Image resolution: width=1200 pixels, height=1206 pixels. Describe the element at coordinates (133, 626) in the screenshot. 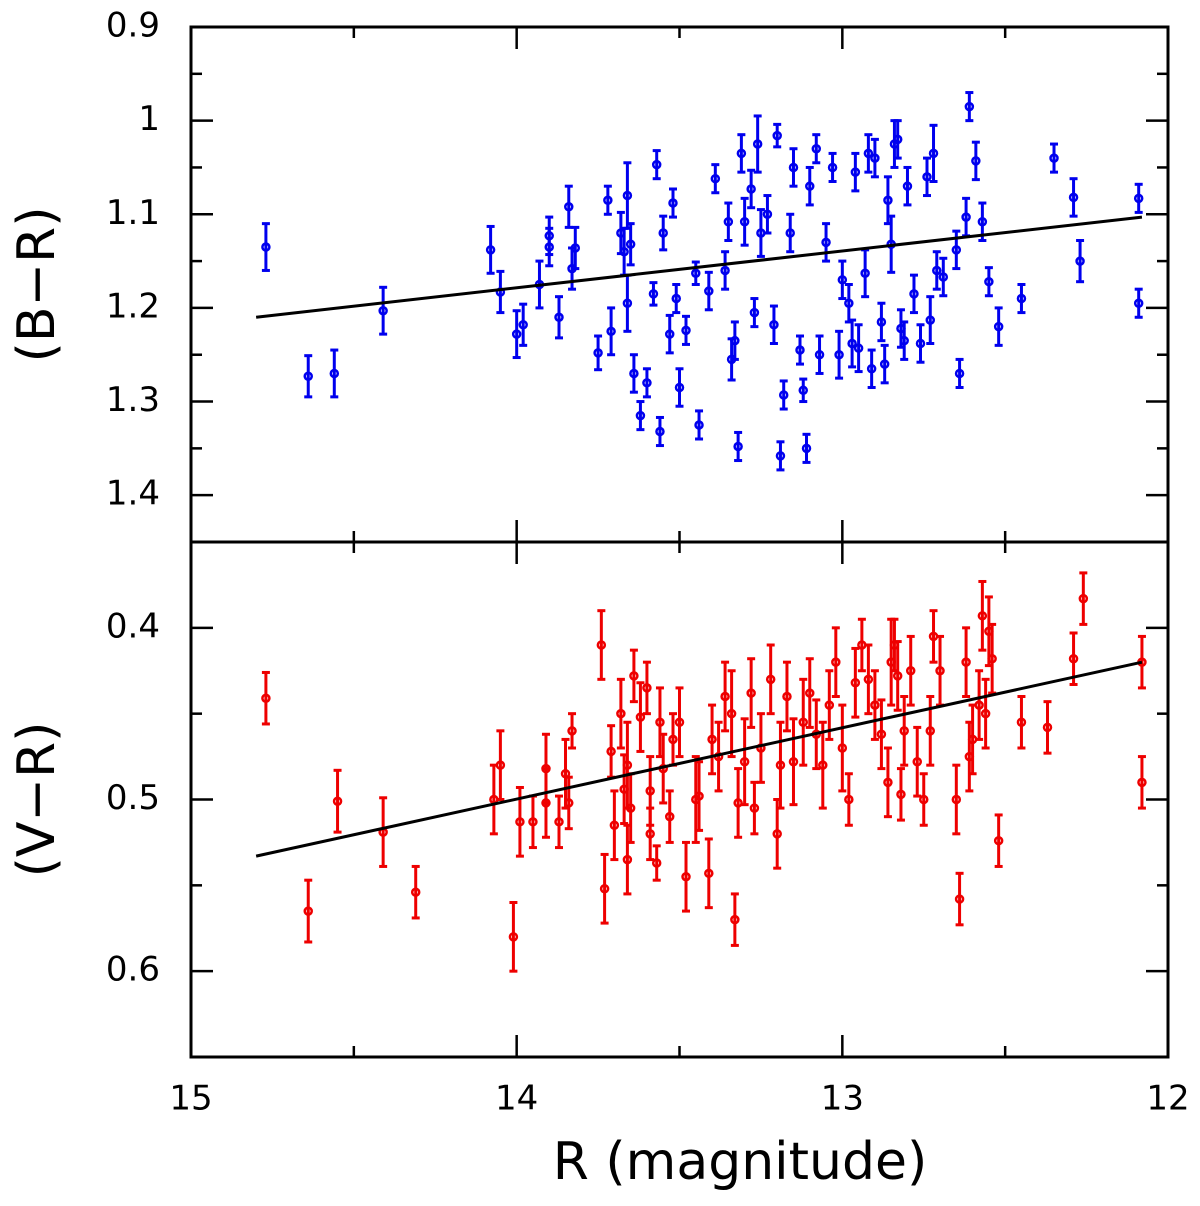

I see `y-tick-label: 0.4` at that location.